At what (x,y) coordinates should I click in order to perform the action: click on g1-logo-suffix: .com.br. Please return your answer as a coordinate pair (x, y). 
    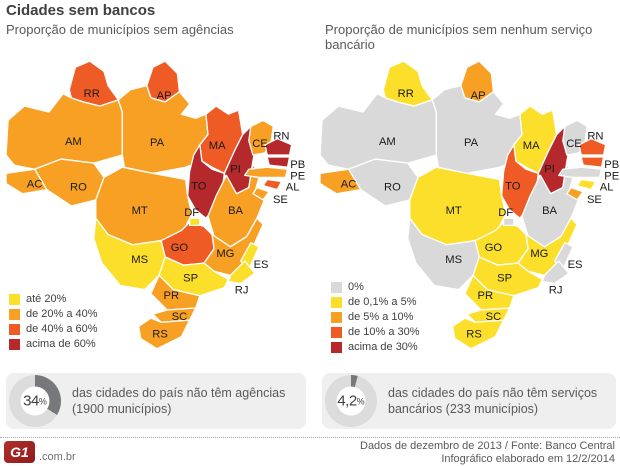
    Looking at the image, I should click on (57, 457).